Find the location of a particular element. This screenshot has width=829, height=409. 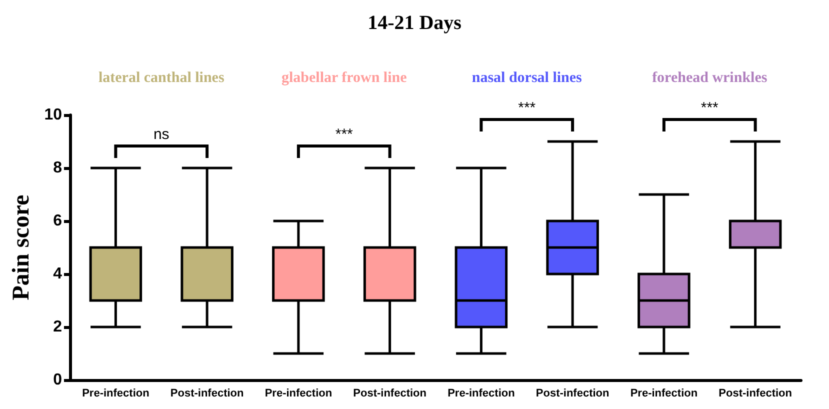

y-axis-title: Pain score is located at coordinates (21, 247).